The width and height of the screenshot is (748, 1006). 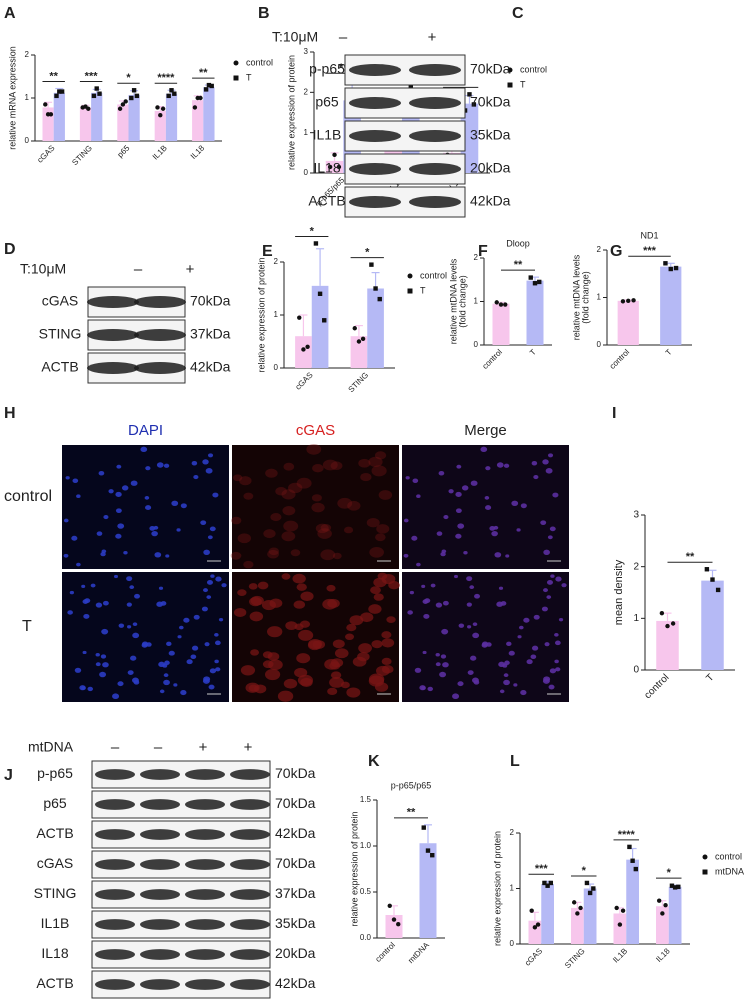 What do you see at coordinates (359, 383) in the screenshot?
I see `x-tick-label: STING` at bounding box center [359, 383].